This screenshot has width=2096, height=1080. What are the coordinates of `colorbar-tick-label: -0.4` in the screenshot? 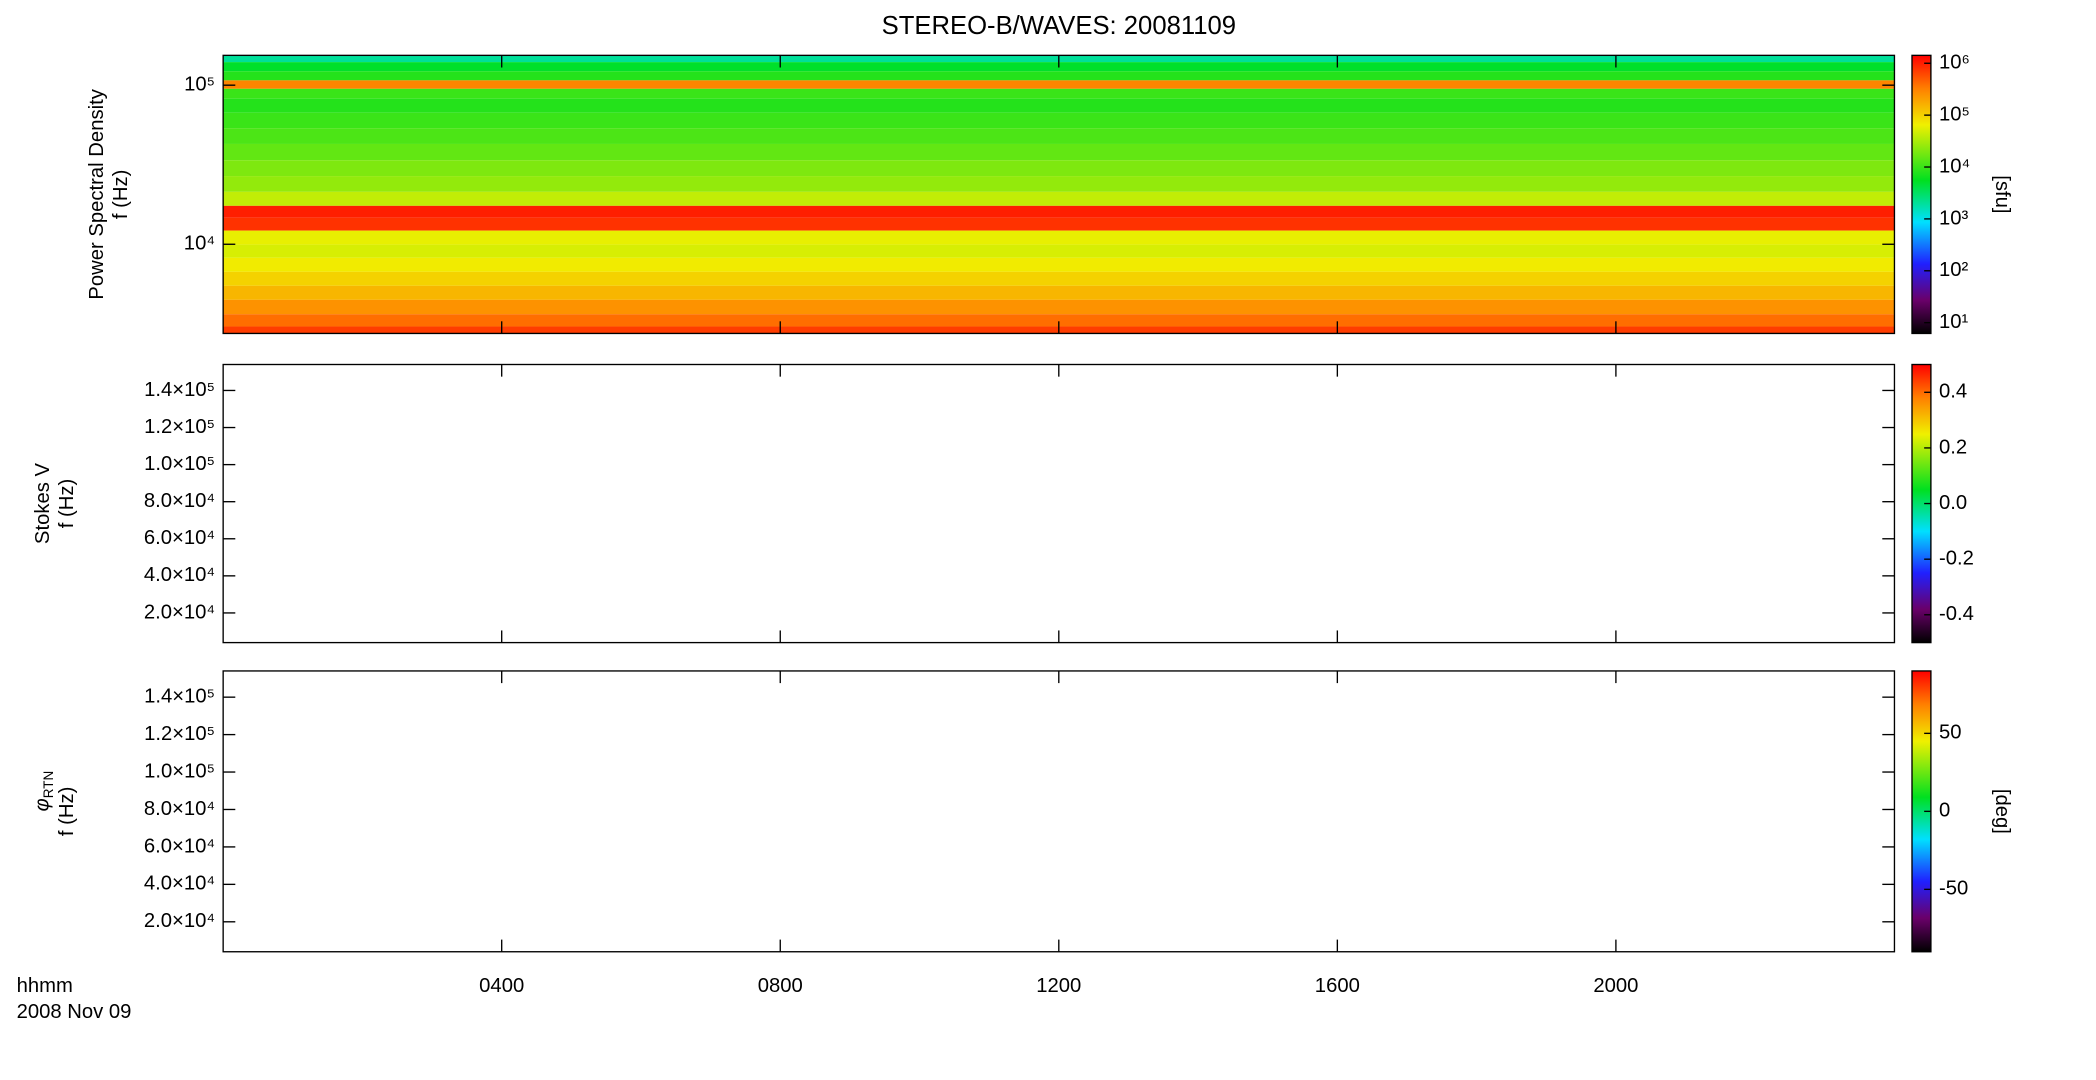 It's located at (1956, 614).